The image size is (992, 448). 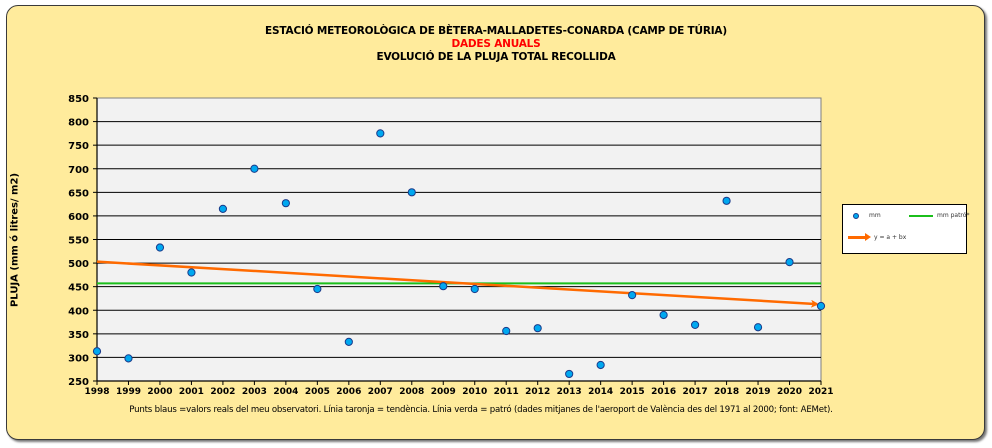 What do you see at coordinates (506, 331) in the screenshot?
I see `data-point-2011` at bounding box center [506, 331].